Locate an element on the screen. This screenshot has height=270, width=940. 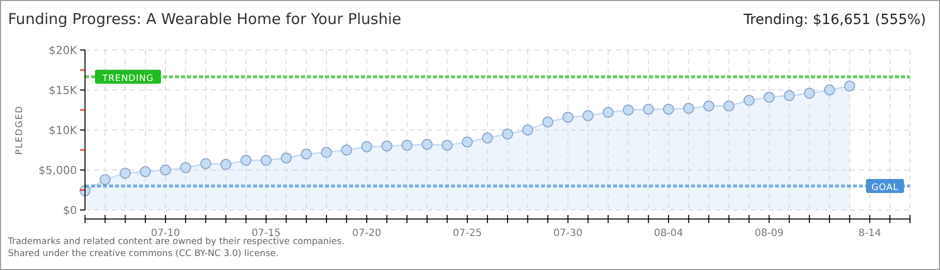
x-tick-label: 07-10 is located at coordinates (165, 233).